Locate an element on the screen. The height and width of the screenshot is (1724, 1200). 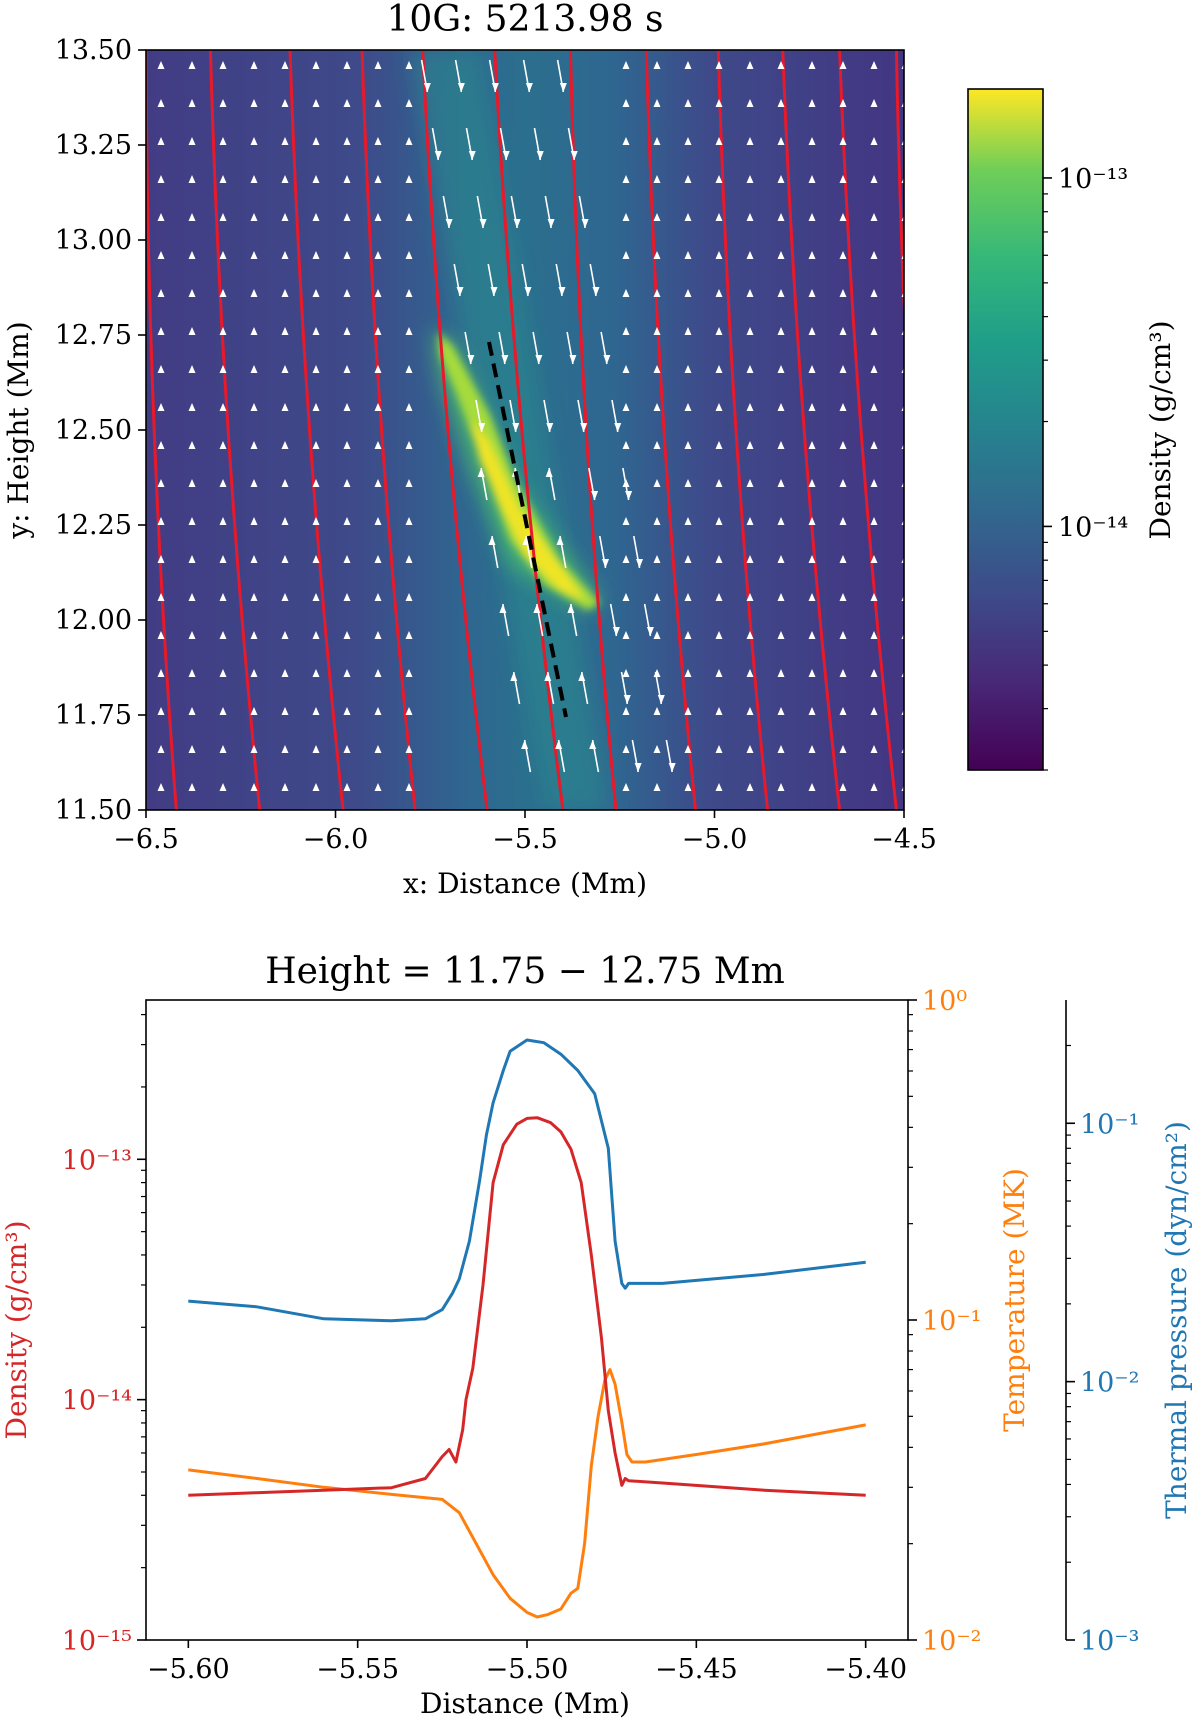
x-tick-label: −5.60 is located at coordinates (188, 1669).